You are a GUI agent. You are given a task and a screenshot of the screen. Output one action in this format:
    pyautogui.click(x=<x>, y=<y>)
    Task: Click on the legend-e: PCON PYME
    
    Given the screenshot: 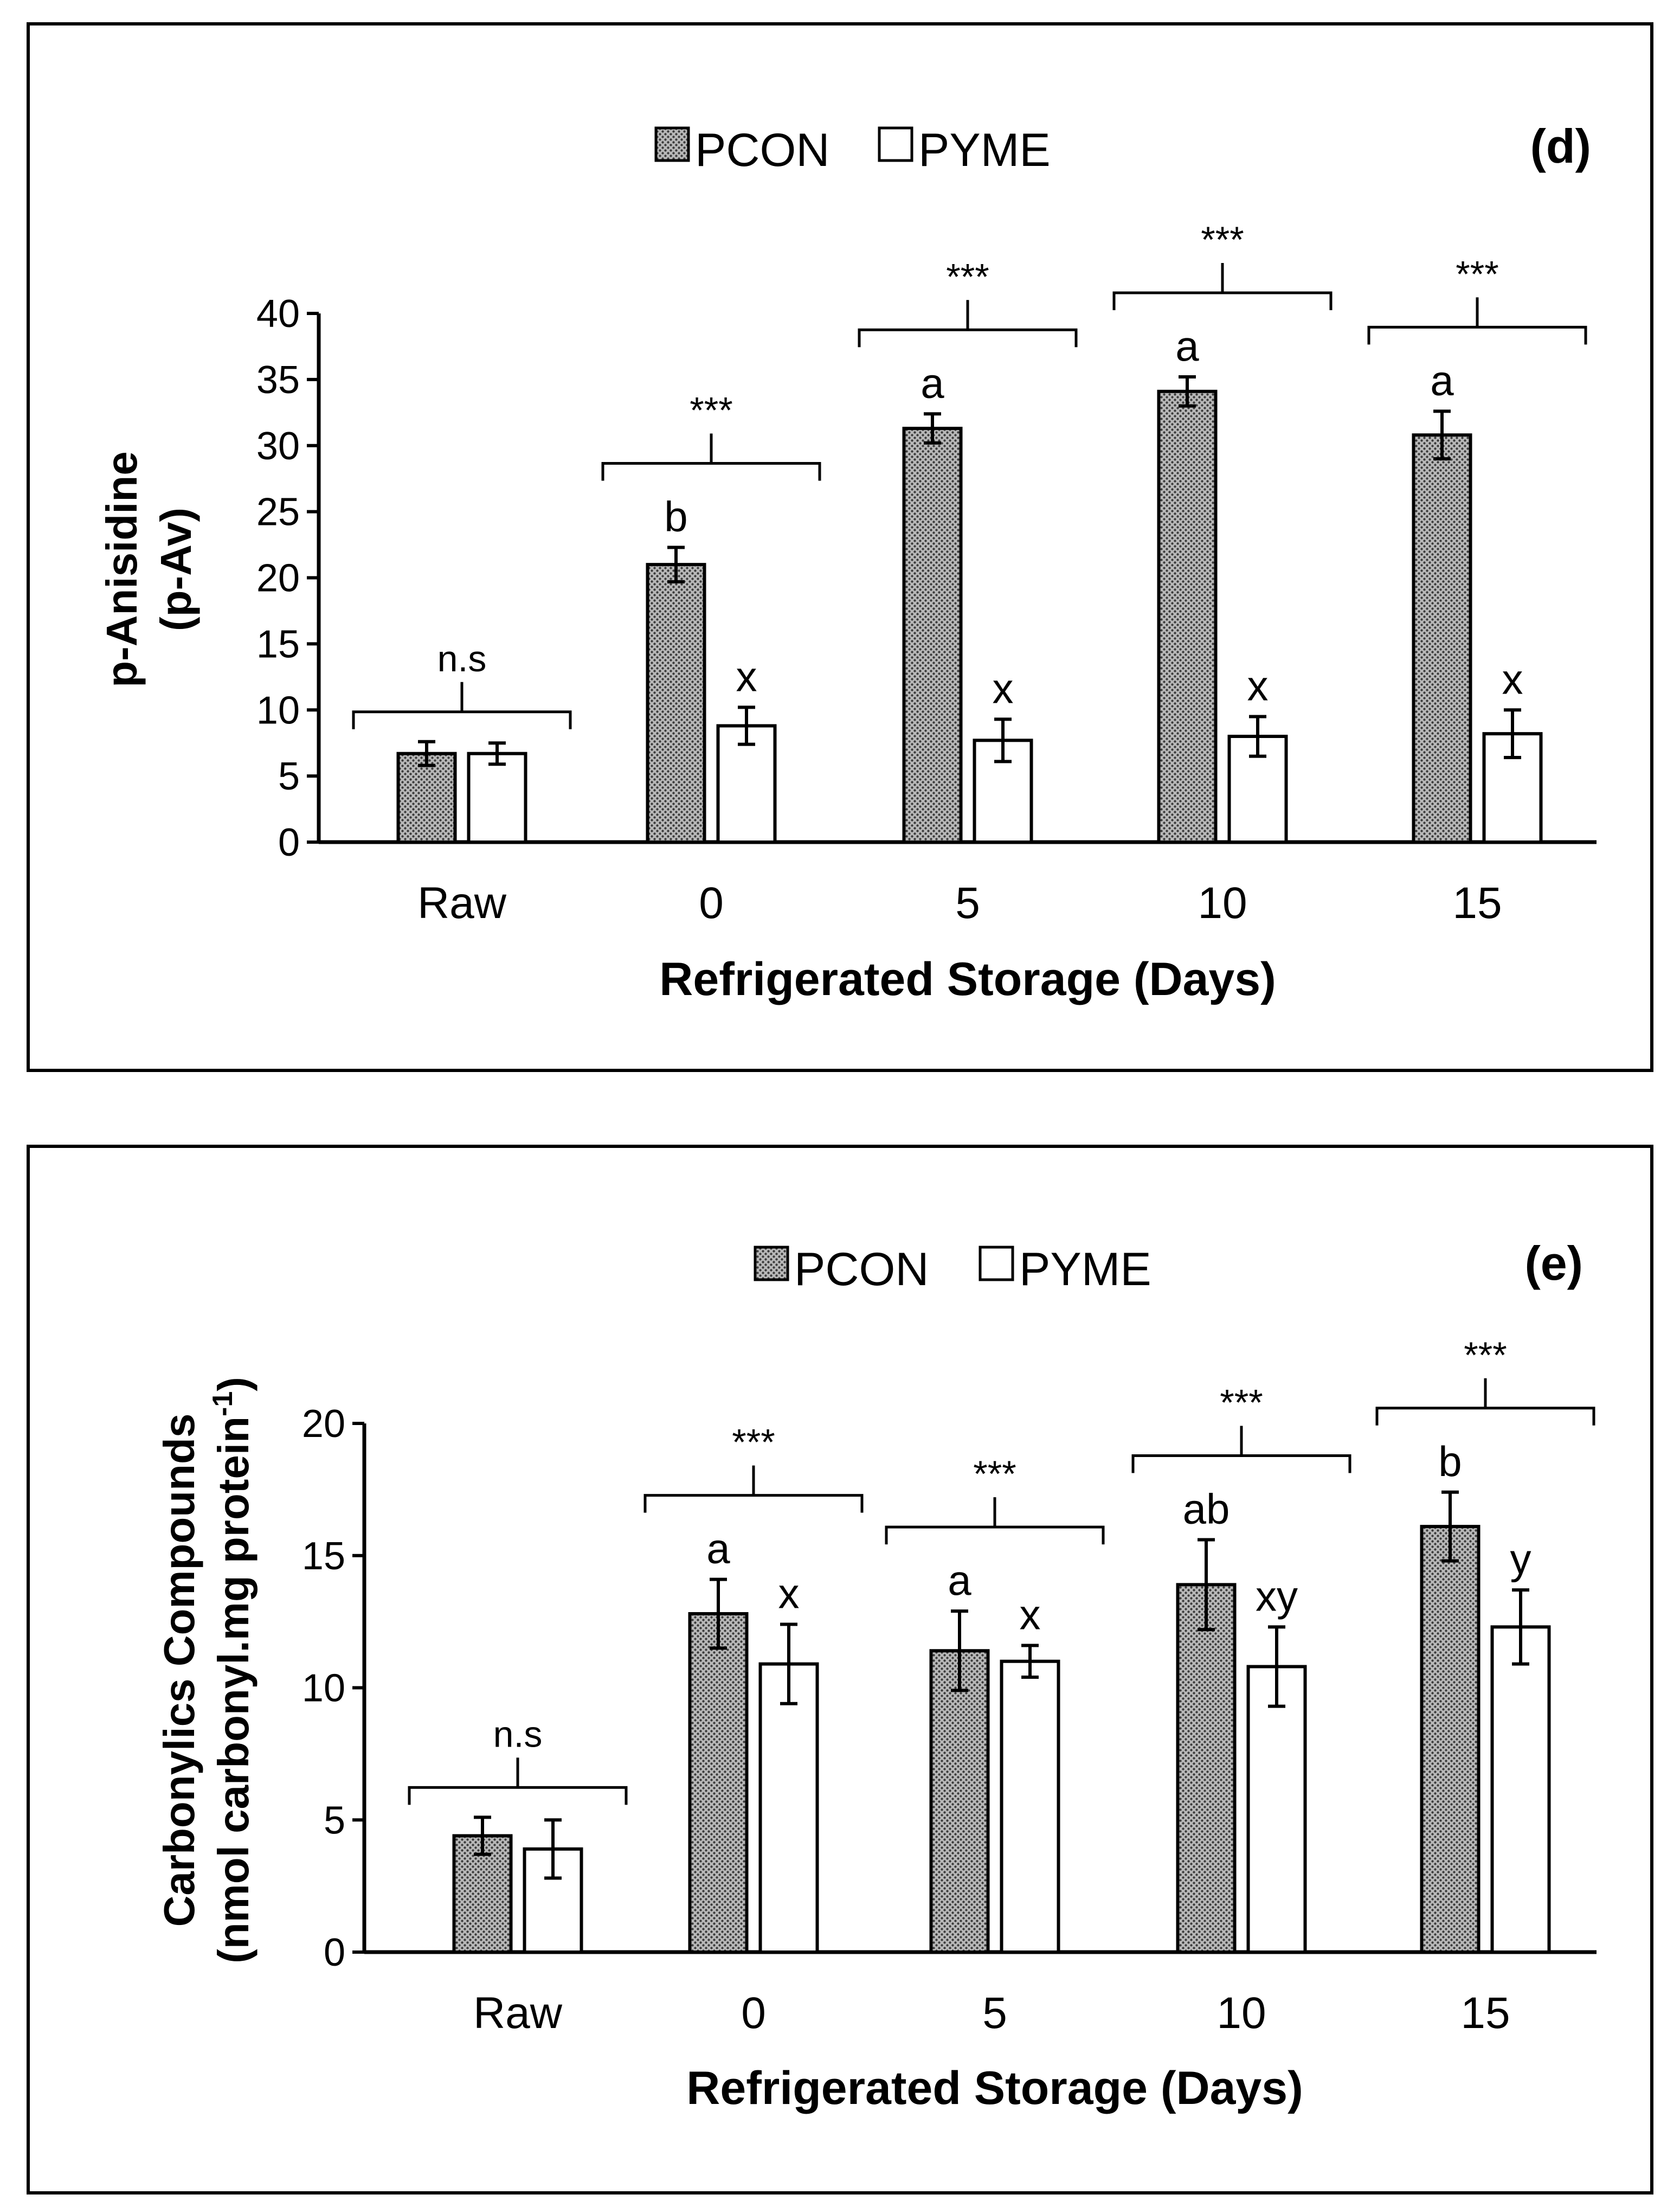 What is the action you would take?
    pyautogui.click(x=952, y=1269)
    